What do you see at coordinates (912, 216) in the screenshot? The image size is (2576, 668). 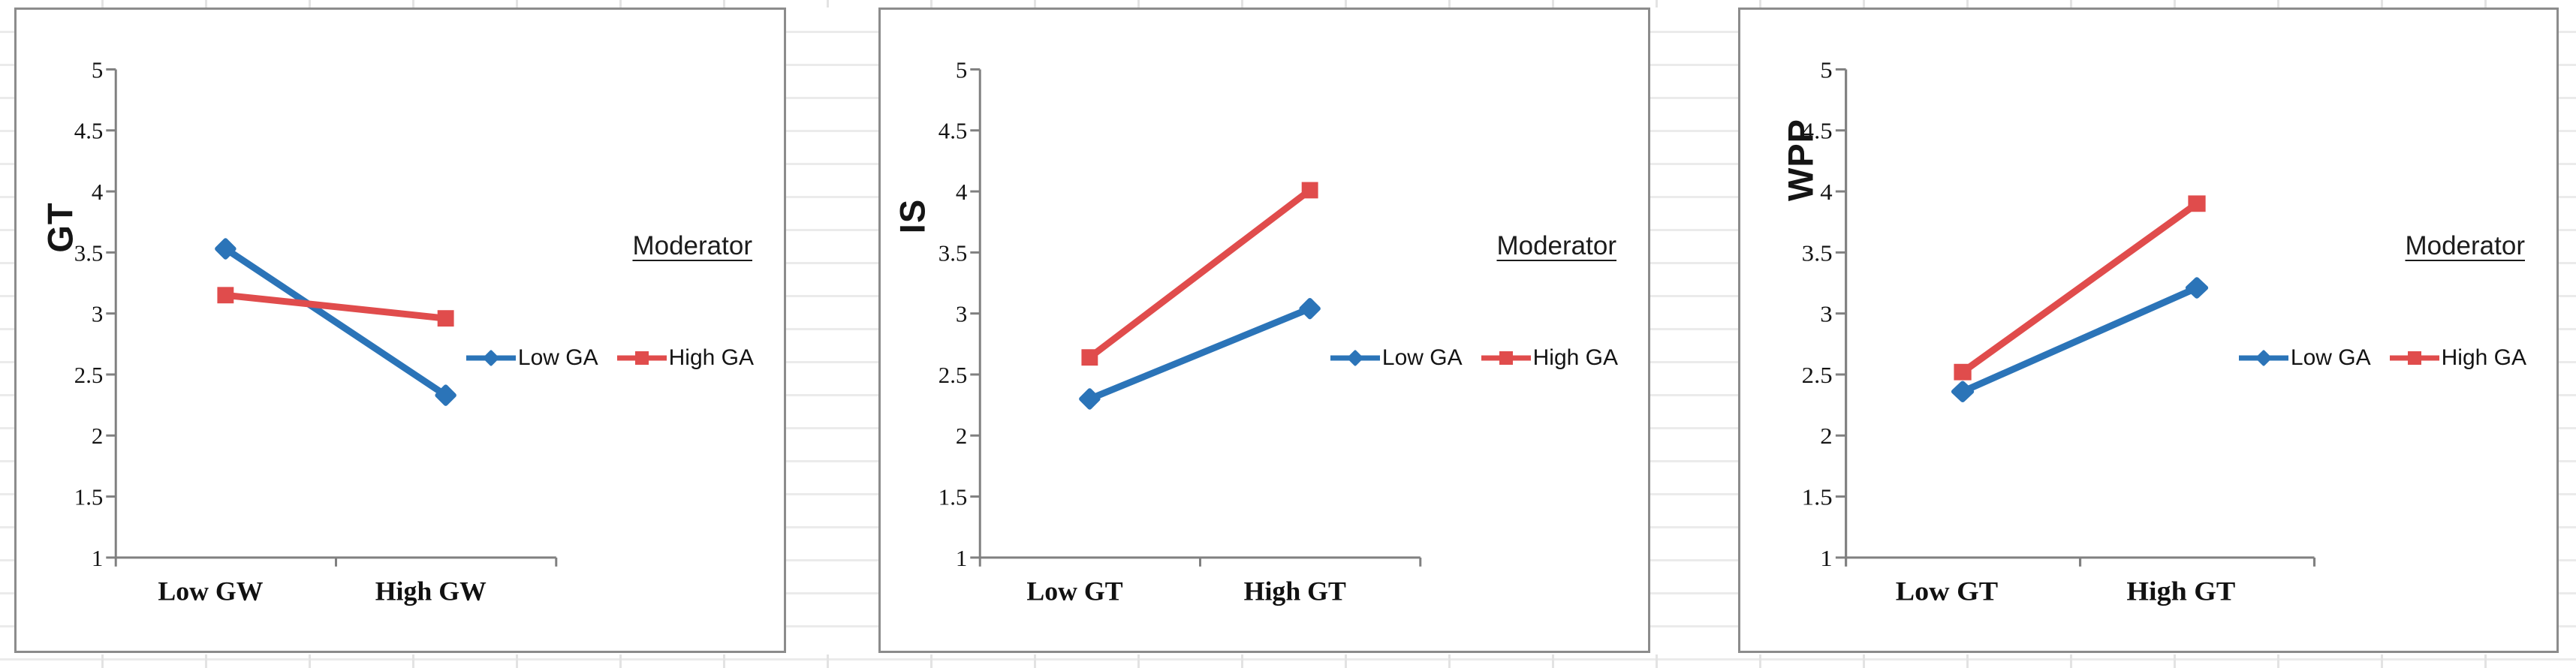 I see `y-axis-title: IS` at bounding box center [912, 216].